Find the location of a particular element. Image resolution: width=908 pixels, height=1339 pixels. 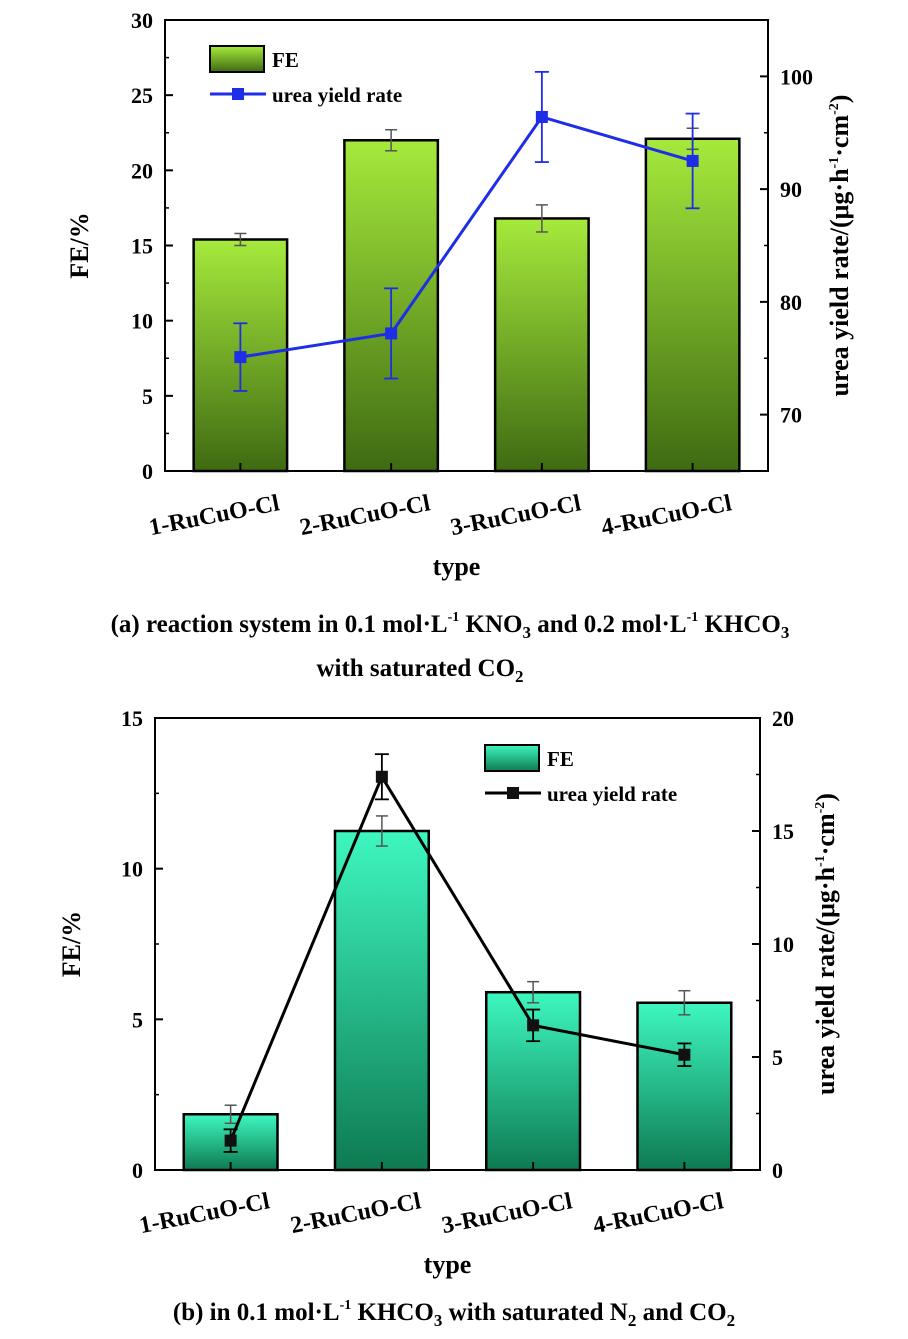

y-right-tick-label: 5 is located at coordinates (777, 1057).